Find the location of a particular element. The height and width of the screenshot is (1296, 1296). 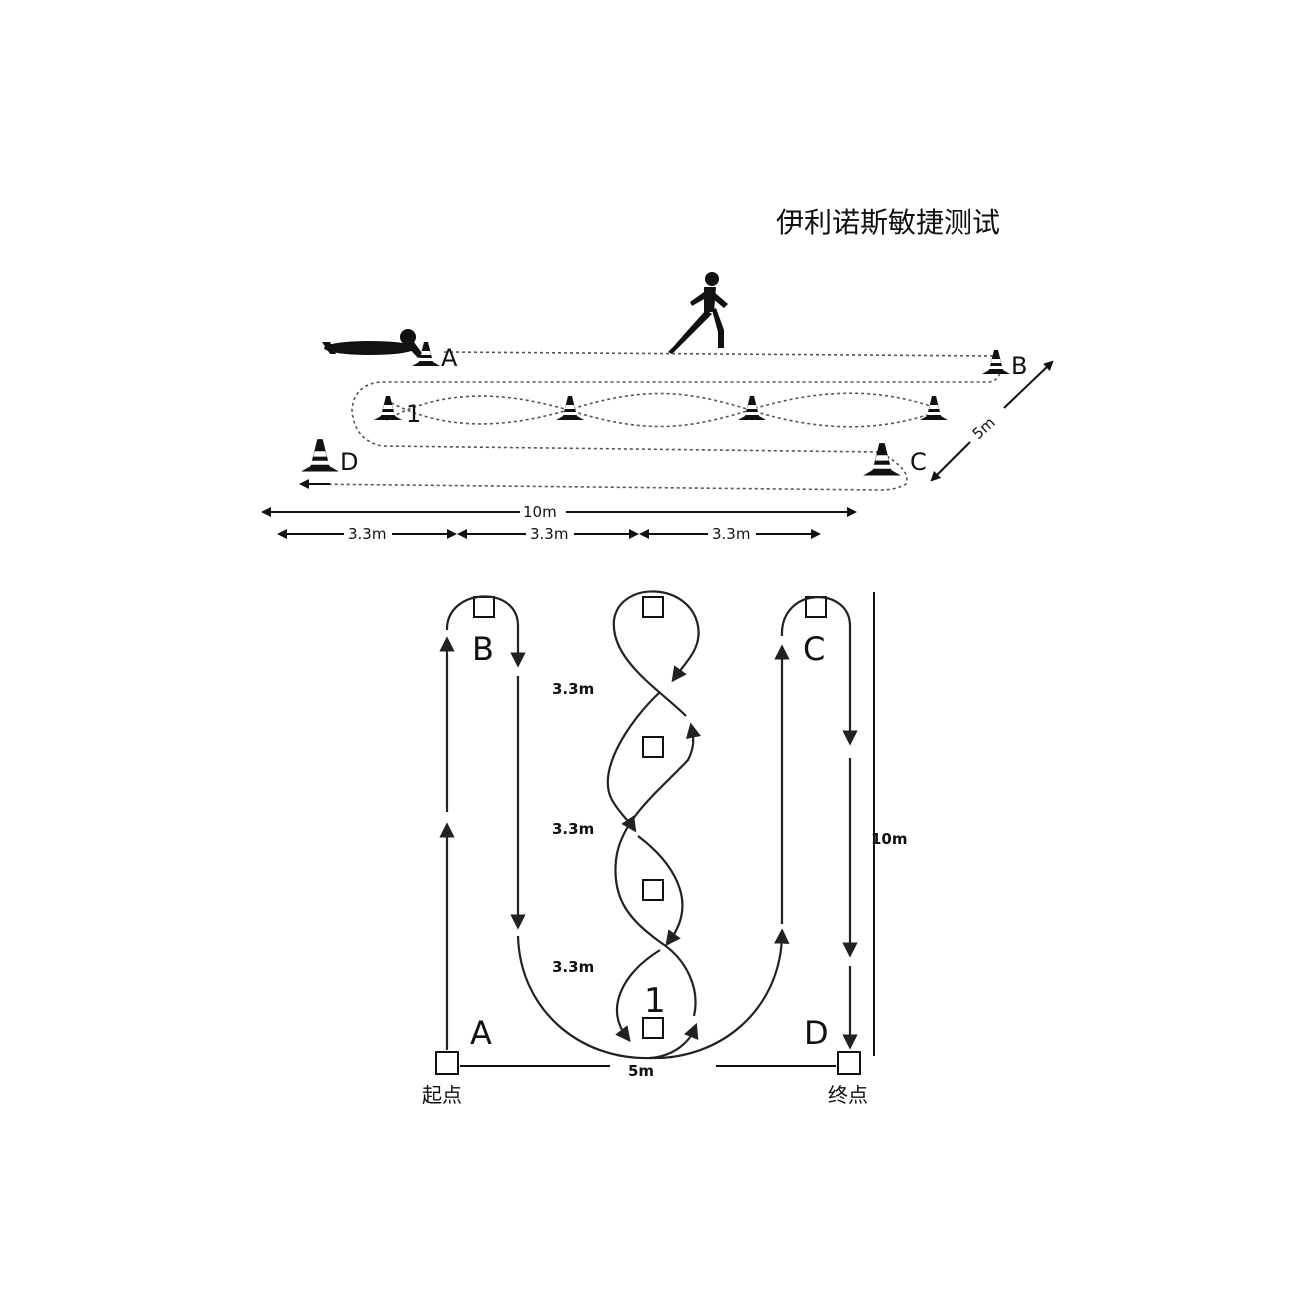

length-dimension-label-vertical: 10m is located at coordinates (889, 839).